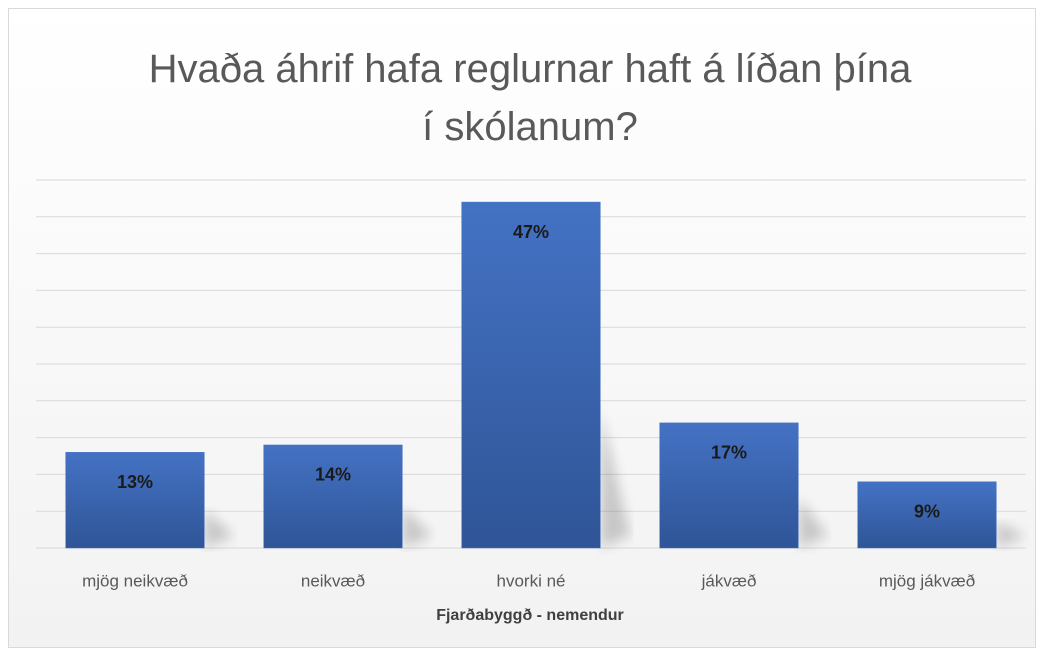 This screenshot has height=656, width=1046. Describe the element at coordinates (530, 615) in the screenshot. I see `x-axis-title: Fjarðabyggð - nemendur` at that location.